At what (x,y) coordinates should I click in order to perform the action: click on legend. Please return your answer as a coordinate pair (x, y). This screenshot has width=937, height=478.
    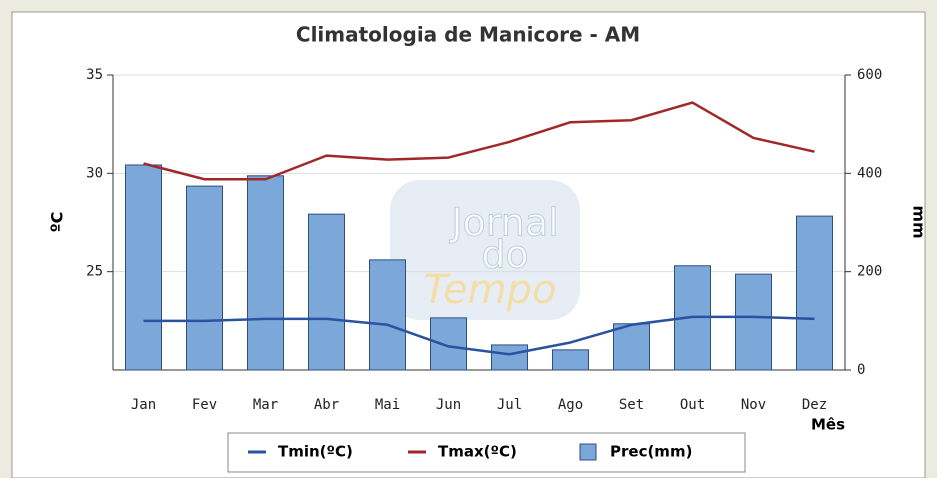
    Looking at the image, I should click on (486, 452).